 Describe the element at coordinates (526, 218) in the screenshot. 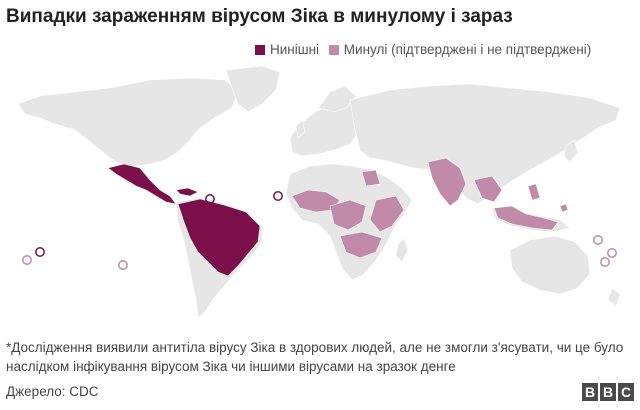

I see `indonesia-malaysia` at that location.